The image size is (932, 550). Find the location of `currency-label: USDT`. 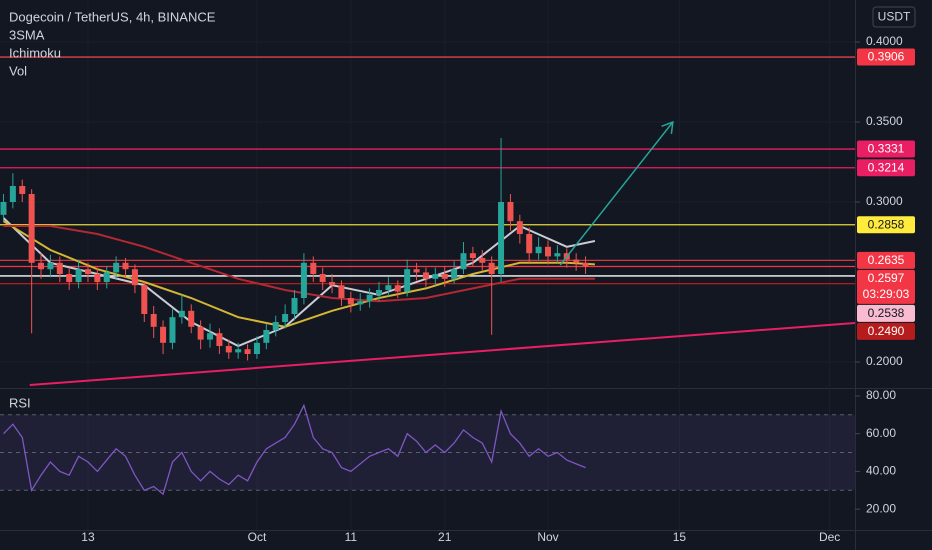

currency-label: USDT is located at coordinates (894, 17).